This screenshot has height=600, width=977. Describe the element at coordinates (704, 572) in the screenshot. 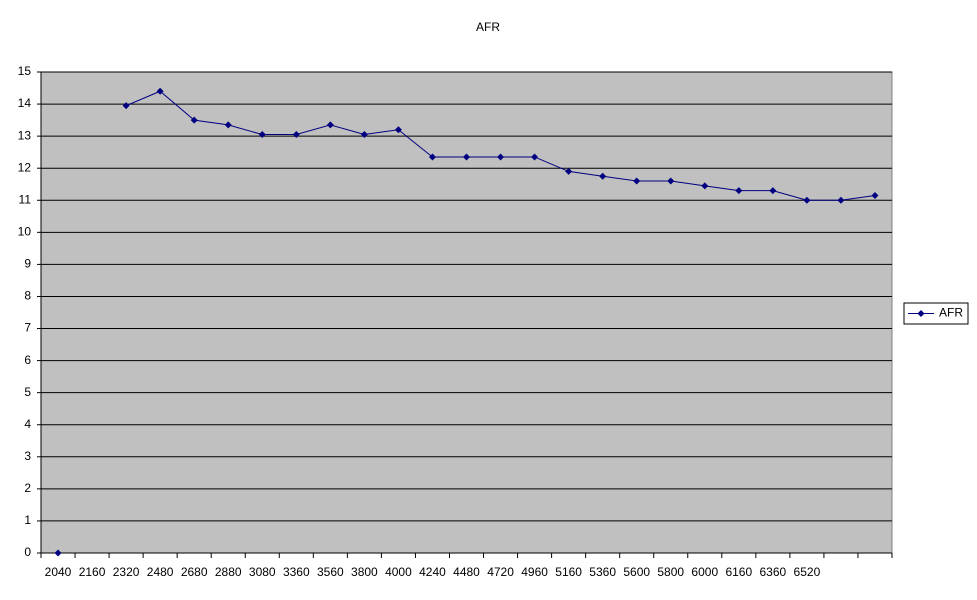

I see `x-tick-label: 6000` at that location.